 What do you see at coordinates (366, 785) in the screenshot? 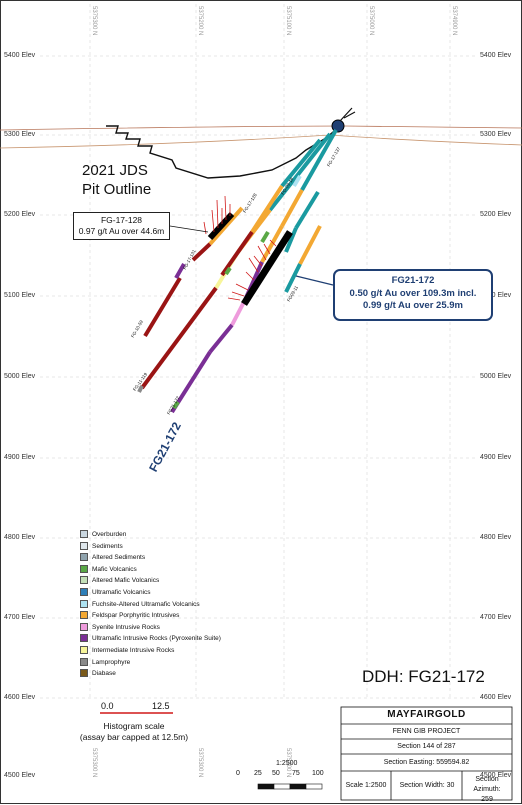
I see `section-scale: Scale 1:2500` at bounding box center [366, 785].